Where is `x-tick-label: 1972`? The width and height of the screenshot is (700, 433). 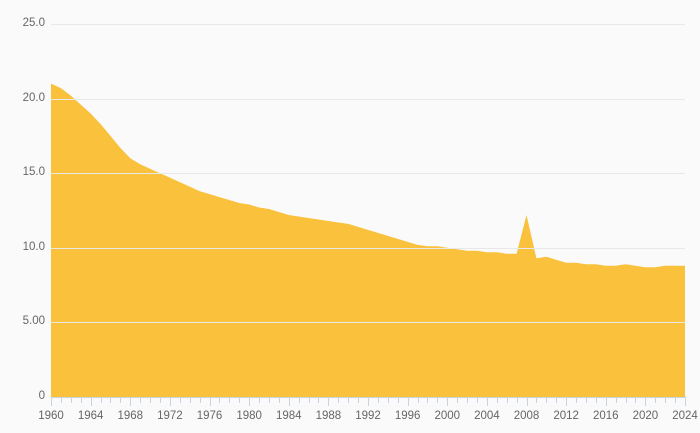
x-tick-label: 1972 is located at coordinates (170, 416).